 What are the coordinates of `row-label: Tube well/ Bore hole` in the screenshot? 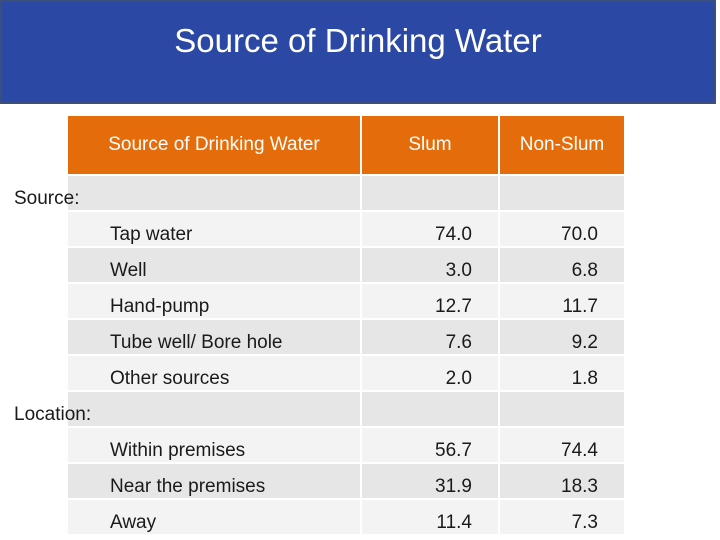 It's located at (214, 337).